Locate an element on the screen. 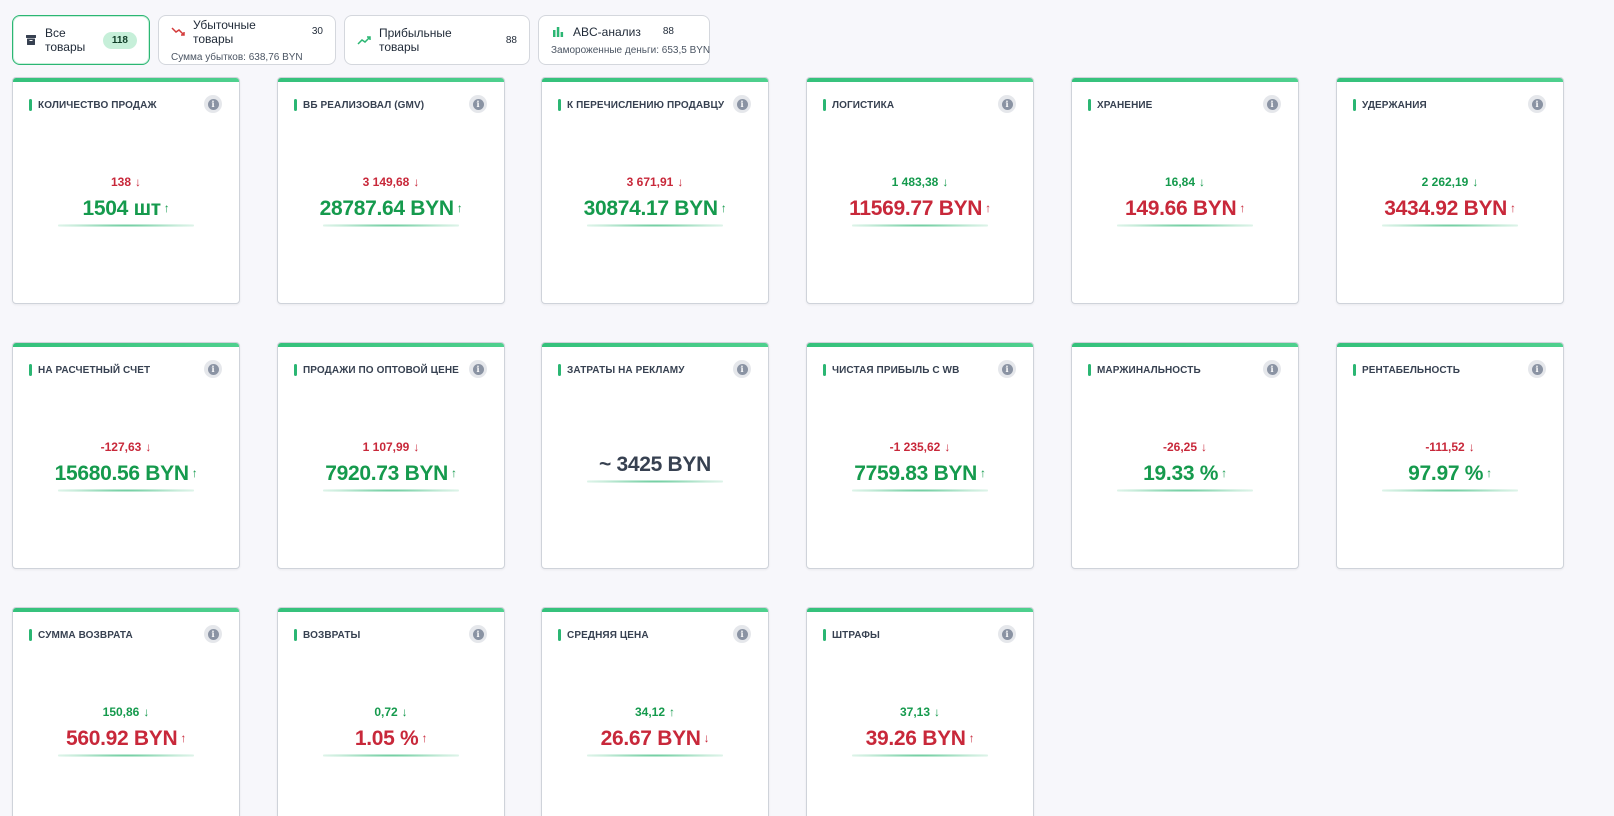 The image size is (1614, 816). metric-title-text: ВБ РЕАЛИЗОВАЛ (GMV) is located at coordinates (364, 105).